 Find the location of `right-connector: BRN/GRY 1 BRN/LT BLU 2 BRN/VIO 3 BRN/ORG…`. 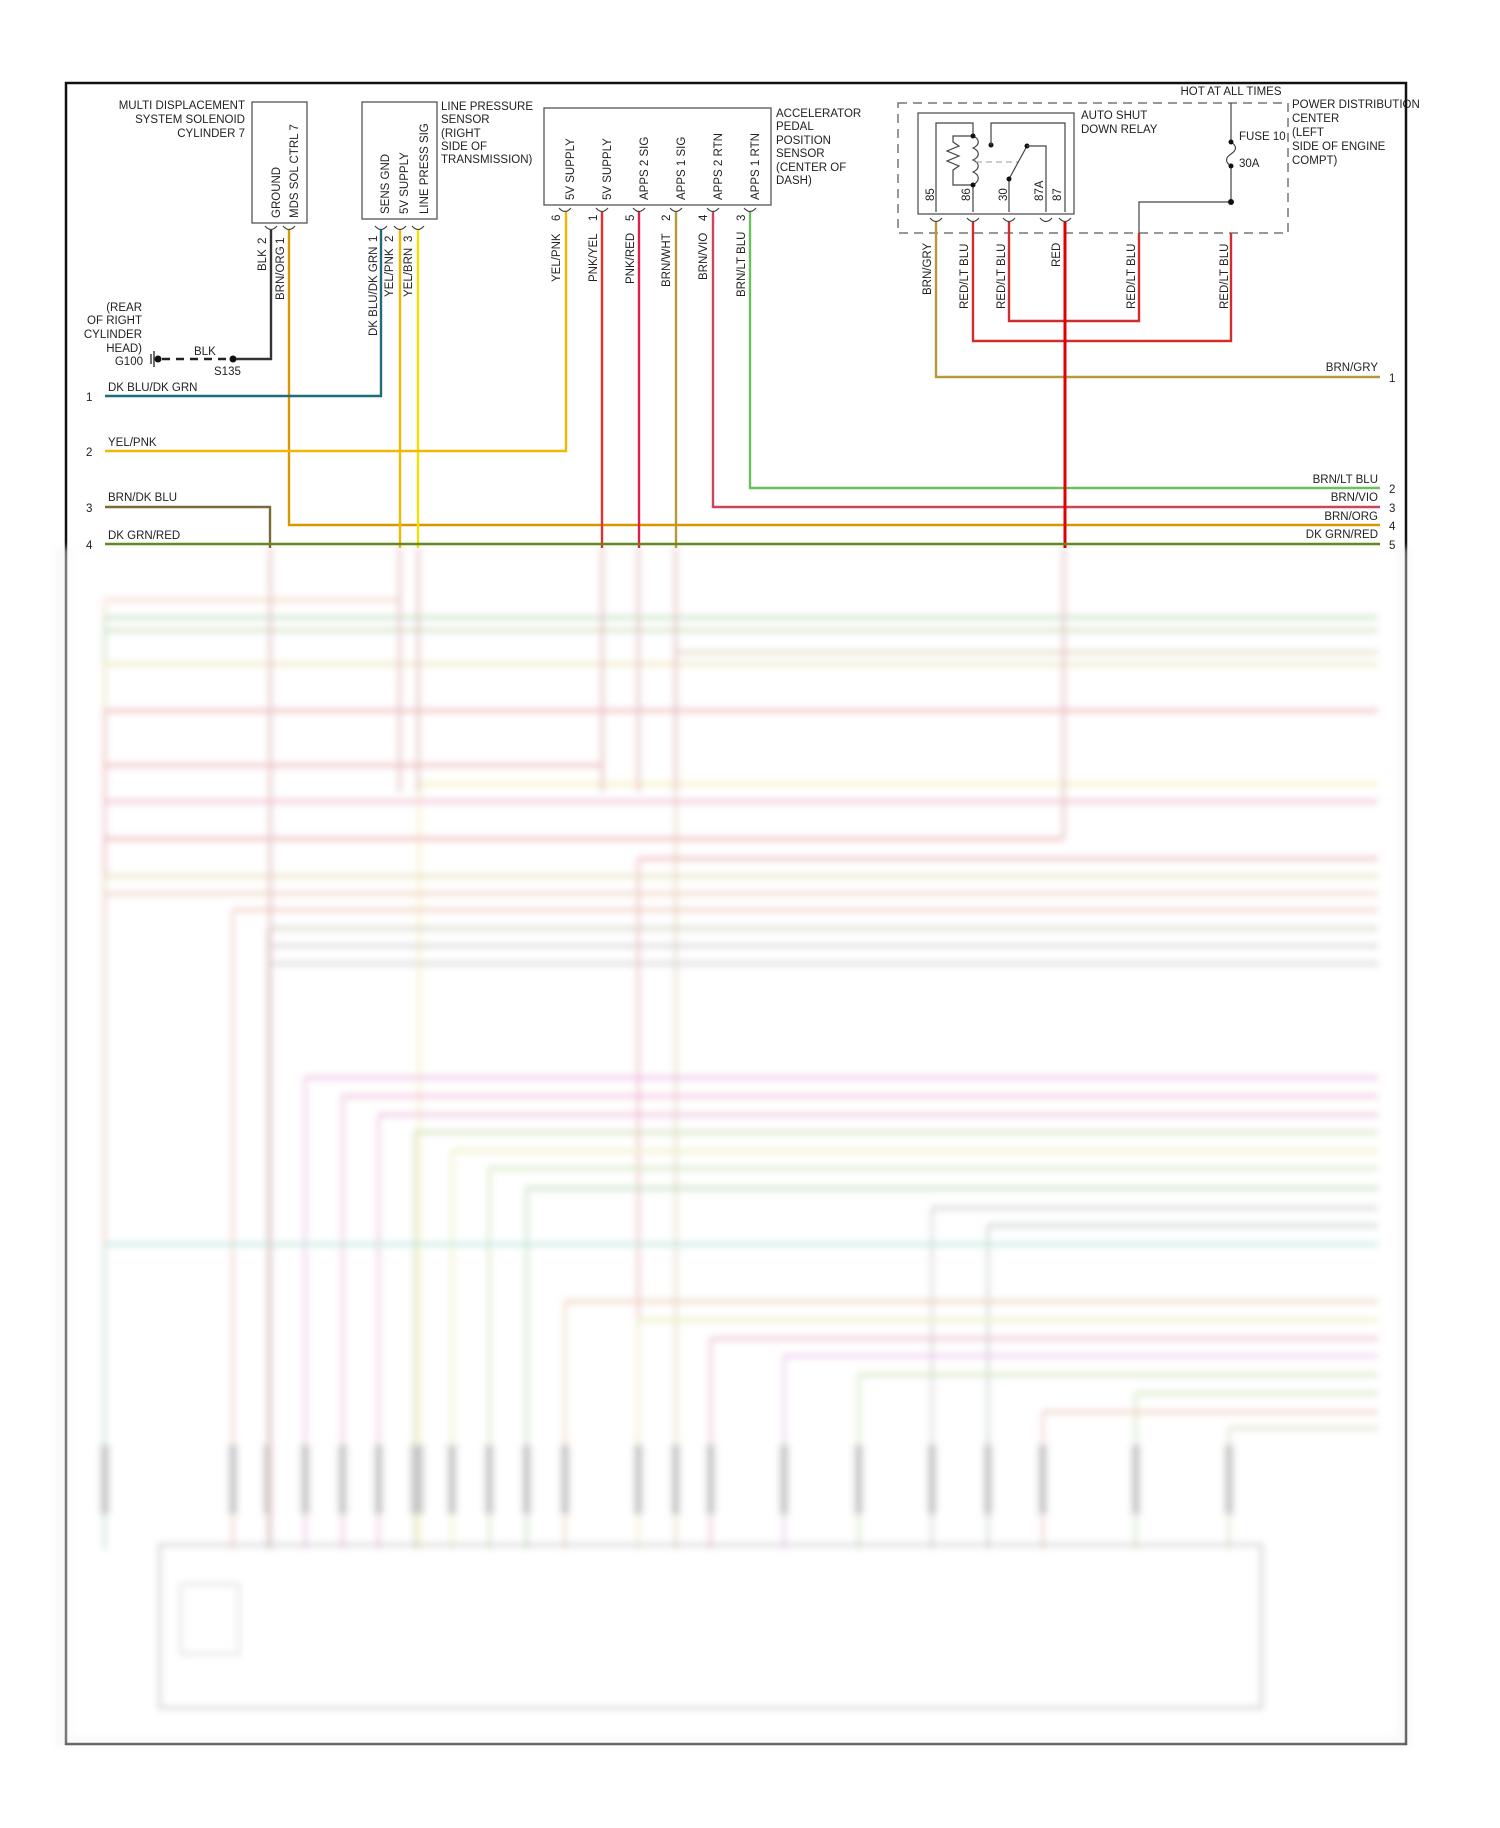

right-connector: BRN/GRY 1 BRN/LT BLU 2 BRN/VIO 3 BRN/ORG… is located at coordinates (1351, 457).